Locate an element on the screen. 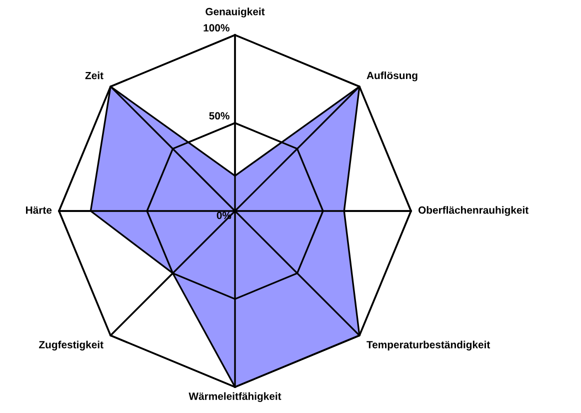 The height and width of the screenshot is (413, 581). spoke-label: Zeit is located at coordinates (94, 76).